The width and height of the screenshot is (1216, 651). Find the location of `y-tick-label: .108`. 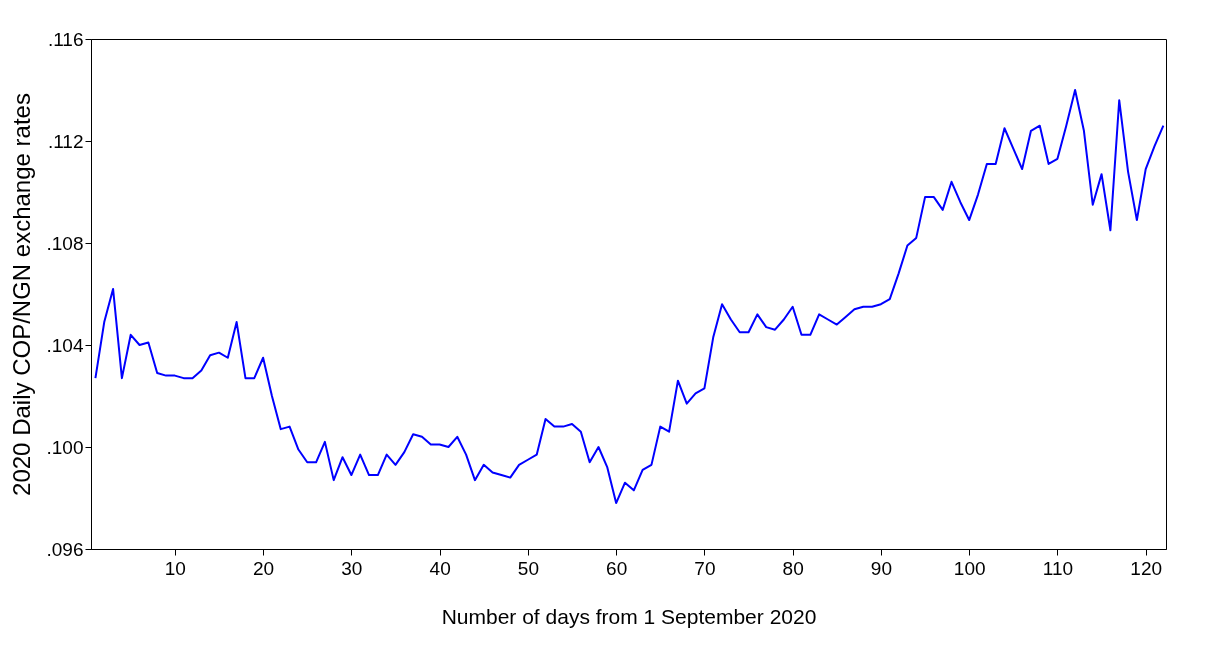

y-tick-label: .108 is located at coordinates (65, 243).